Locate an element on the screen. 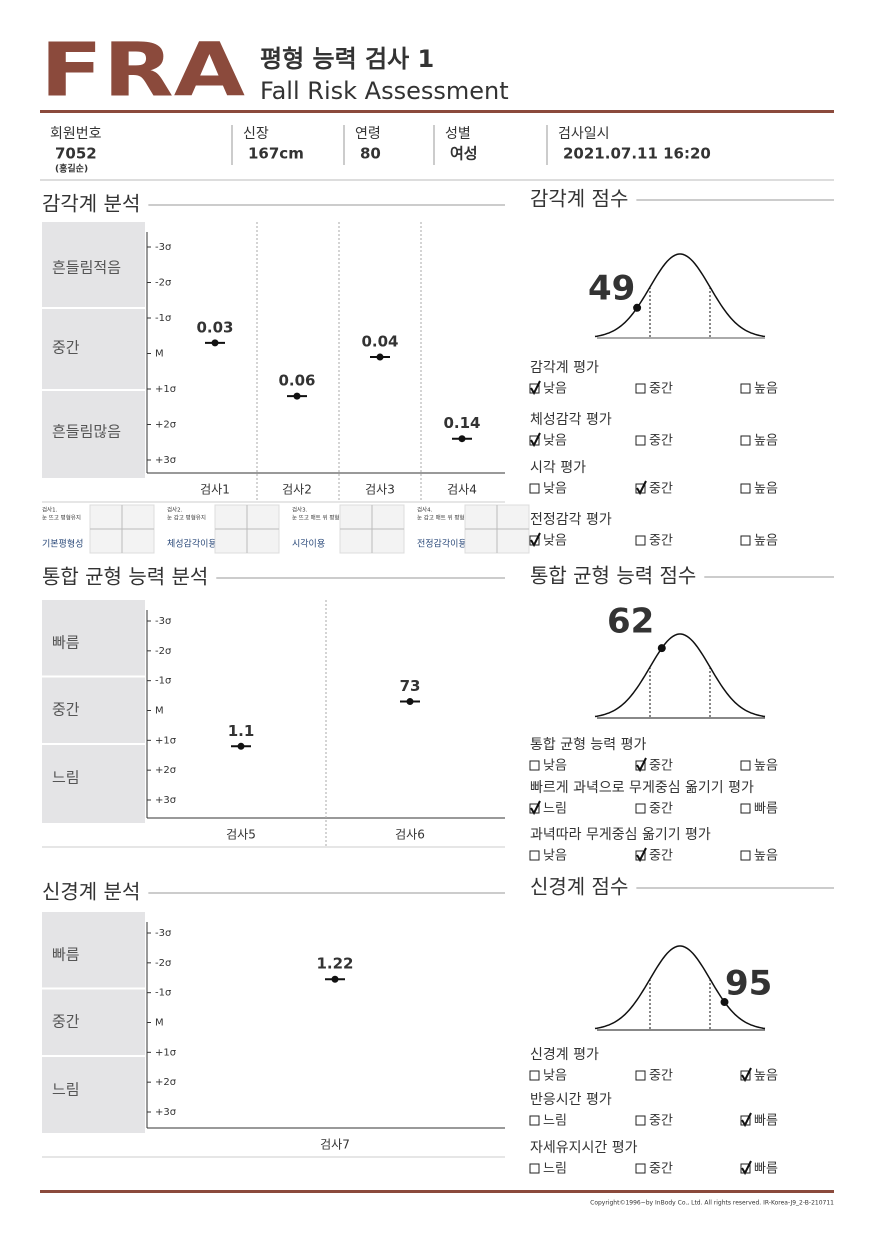 The width and height of the screenshot is (876, 1235). bell-curve is located at coordinates (680, 987).